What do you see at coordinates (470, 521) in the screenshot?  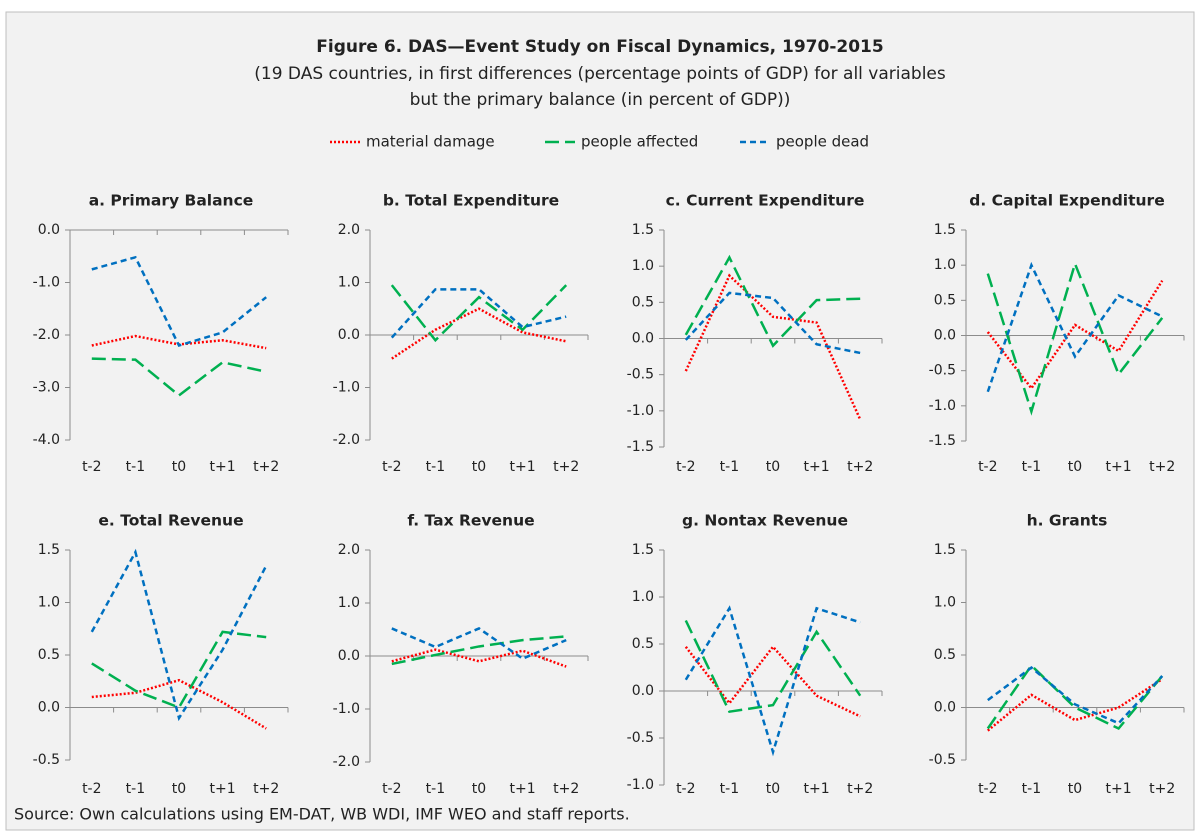 I see `panel-title: f. Tax Revenue` at bounding box center [470, 521].